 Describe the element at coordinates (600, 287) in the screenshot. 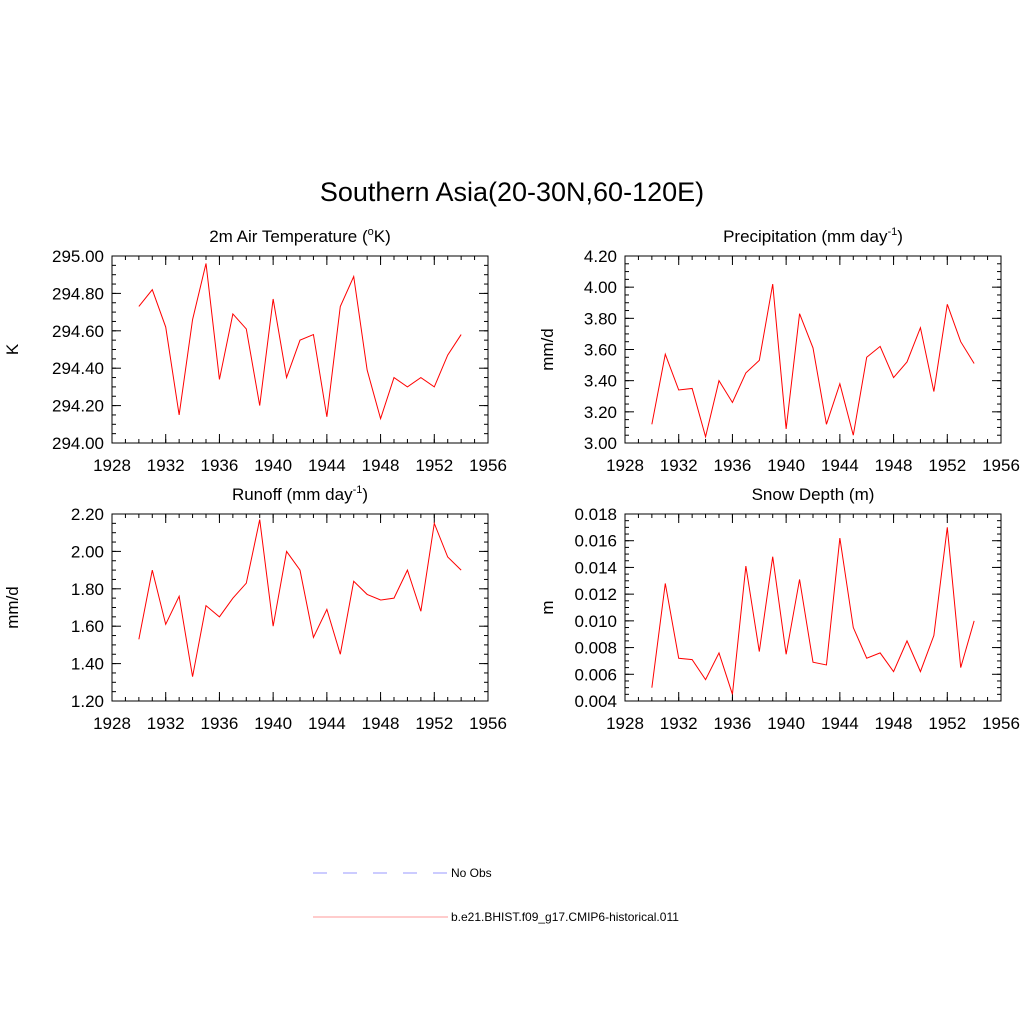

I see `y-tick-label: 4.00` at that location.